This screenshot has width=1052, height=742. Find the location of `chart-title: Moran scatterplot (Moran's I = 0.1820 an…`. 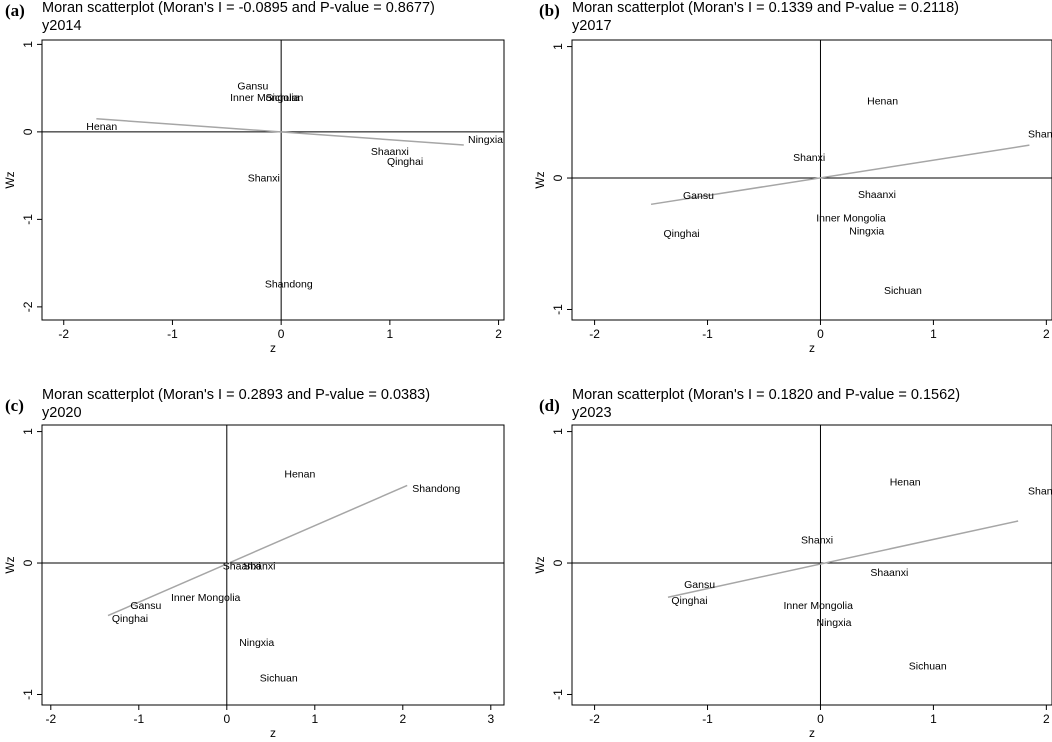

chart-title: Moran scatterplot (Moran's I = 0.1820 an… is located at coordinates (766, 395).